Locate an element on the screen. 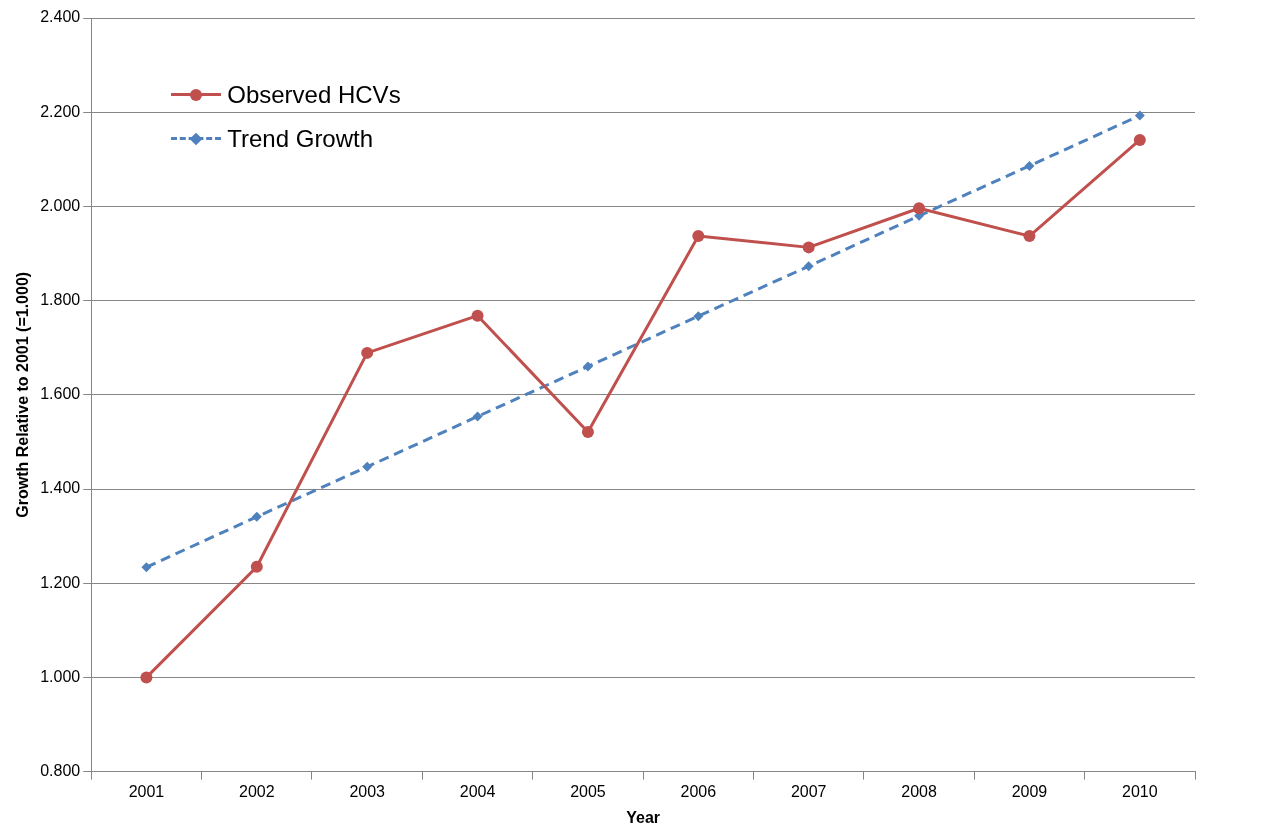  x-tick-label: 2006 is located at coordinates (698, 791).